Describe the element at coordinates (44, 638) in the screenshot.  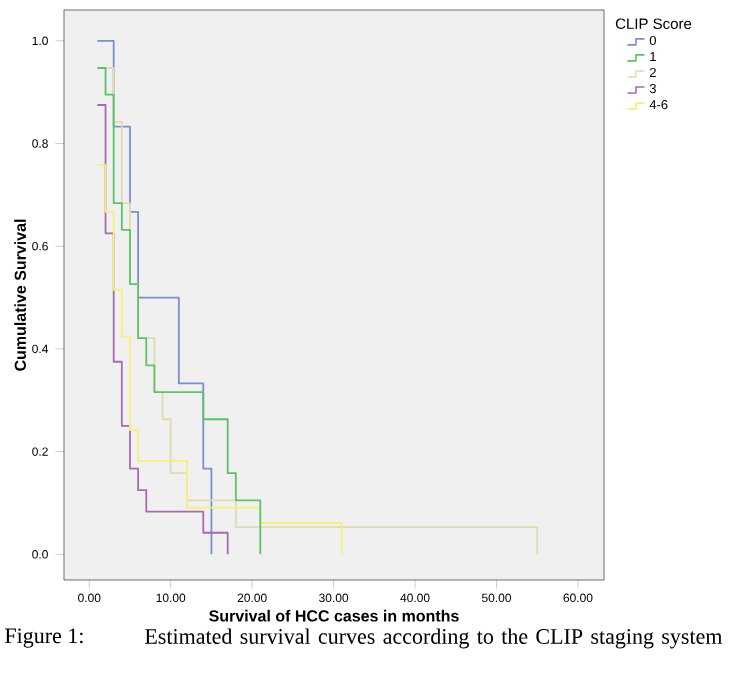
I see `caption: Figure 1:` at that location.